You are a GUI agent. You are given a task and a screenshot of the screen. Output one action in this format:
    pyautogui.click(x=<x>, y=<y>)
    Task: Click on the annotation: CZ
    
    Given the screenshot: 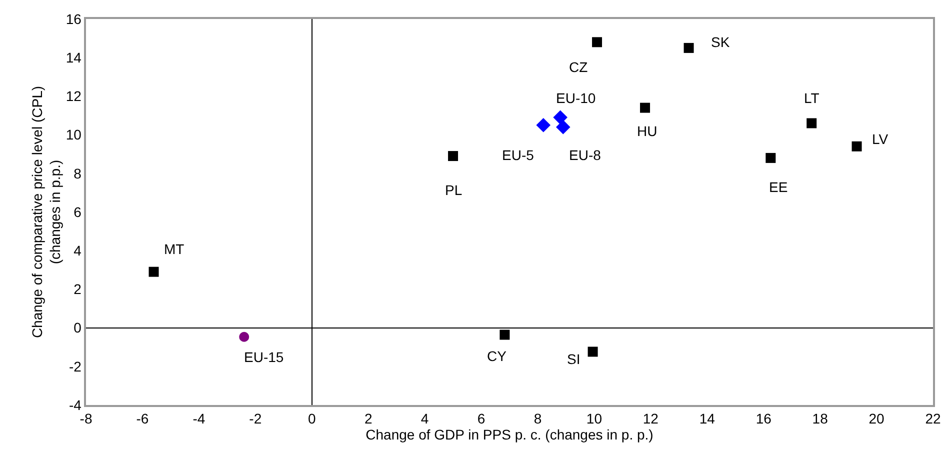 What is the action you would take?
    pyautogui.click(x=578, y=67)
    